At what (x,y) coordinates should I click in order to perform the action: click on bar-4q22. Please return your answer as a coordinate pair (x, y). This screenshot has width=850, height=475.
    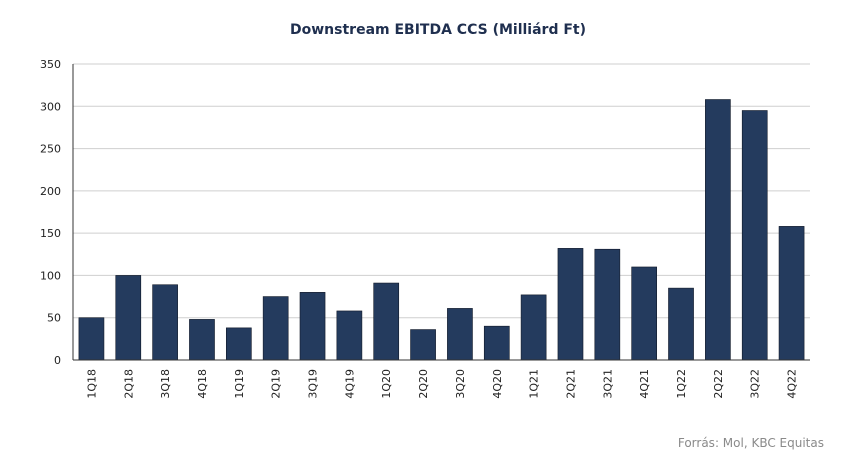
    Looking at the image, I should click on (791, 293).